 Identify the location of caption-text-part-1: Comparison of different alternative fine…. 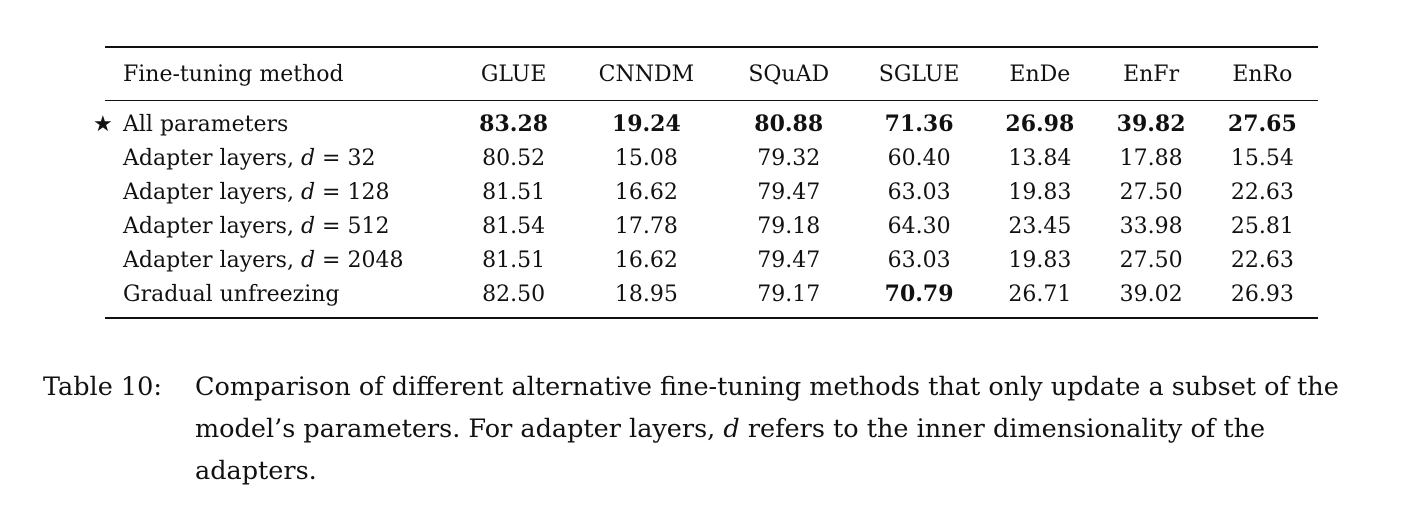
(767, 408).